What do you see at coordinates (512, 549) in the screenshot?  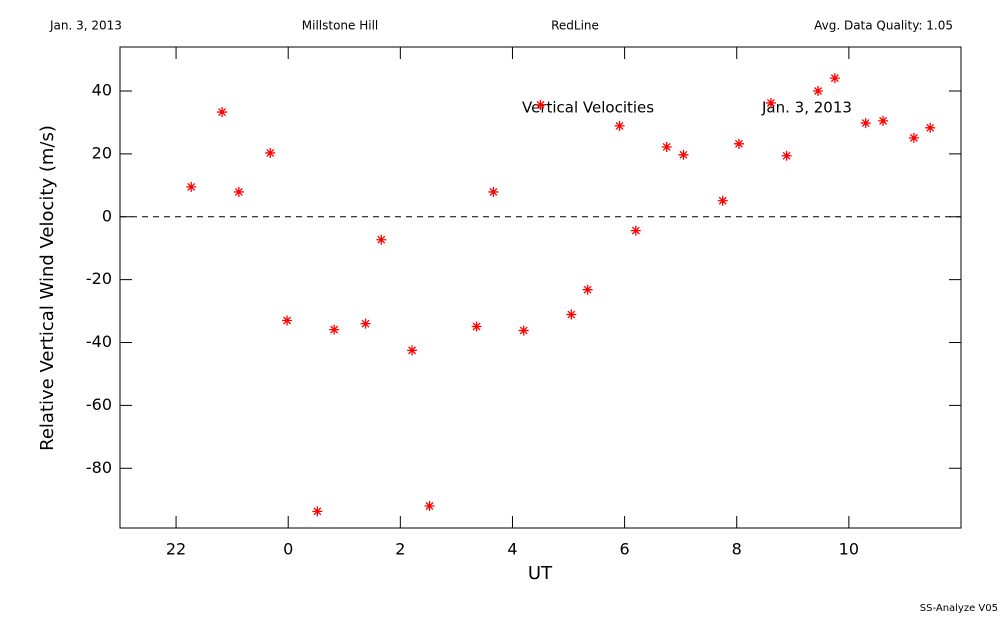 I see `x-tick-label: 4` at bounding box center [512, 549].